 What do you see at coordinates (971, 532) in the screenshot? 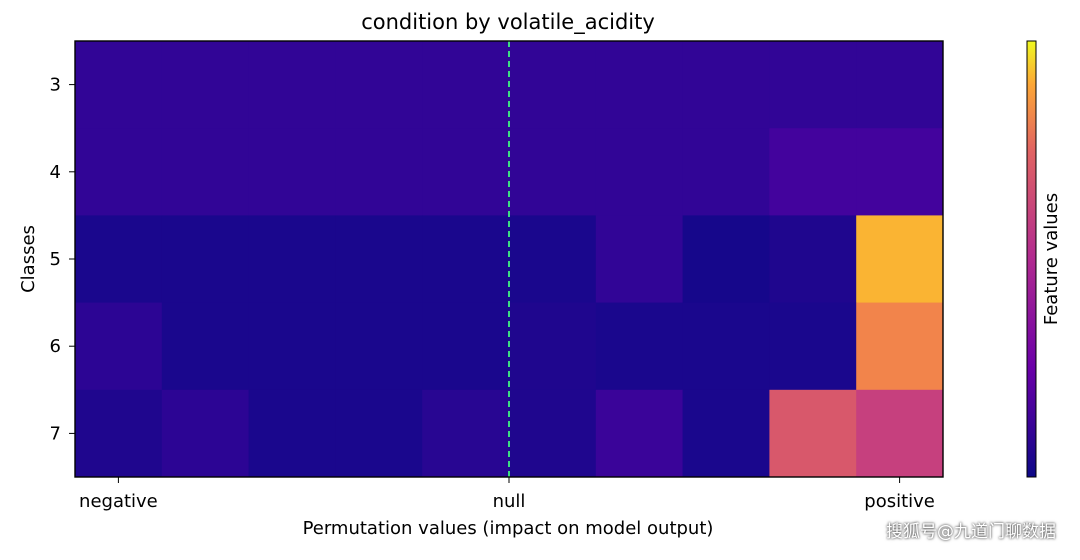
I see `watermark-text: 搜狐号@九道门聊数据` at bounding box center [971, 532].